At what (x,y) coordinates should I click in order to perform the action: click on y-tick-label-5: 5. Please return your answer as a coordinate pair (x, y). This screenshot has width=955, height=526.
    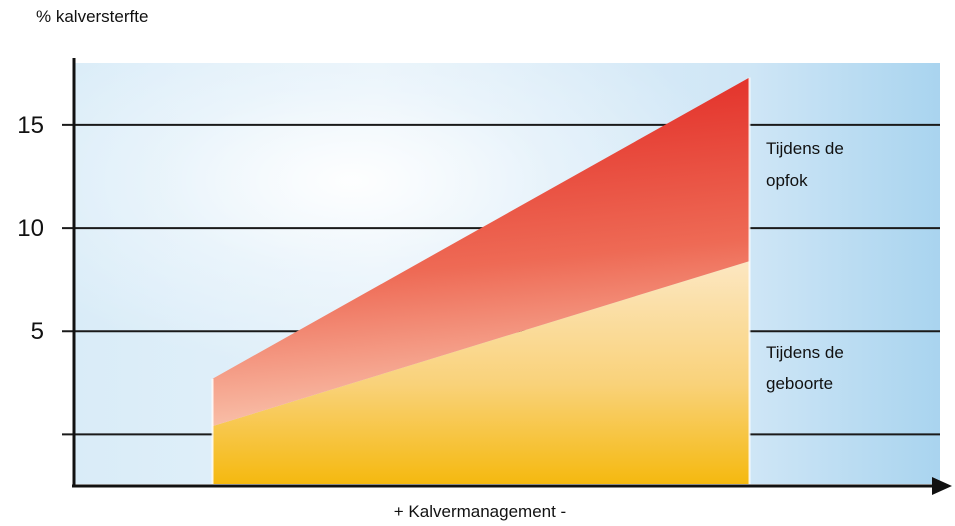
    Looking at the image, I should click on (37, 331).